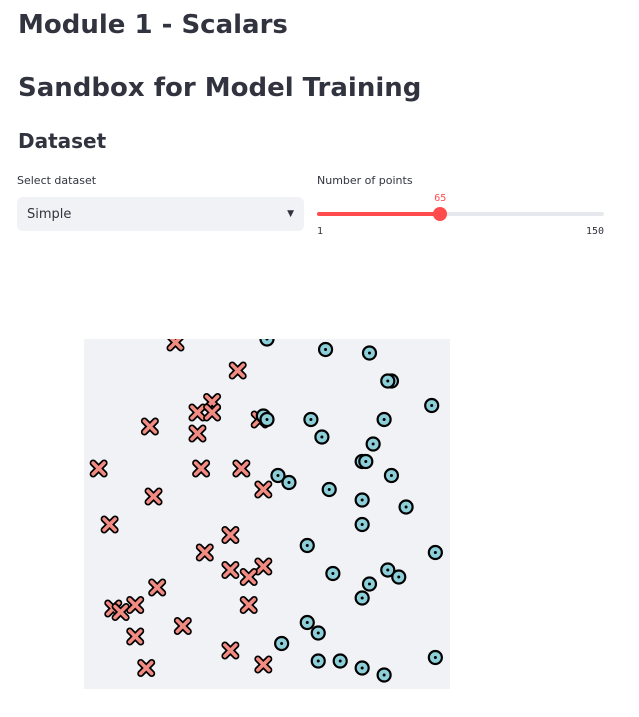 The height and width of the screenshot is (717, 639). Describe the element at coordinates (440, 214) in the screenshot. I see `slider-thumb` at that location.